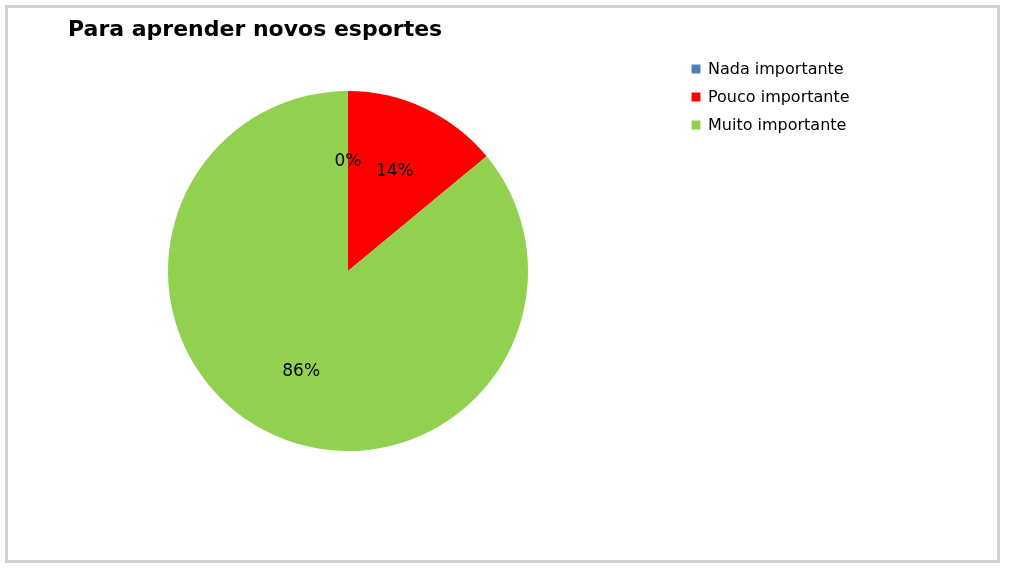 The image size is (1011, 574). I want to click on data-label: 86%, so click(301, 369).